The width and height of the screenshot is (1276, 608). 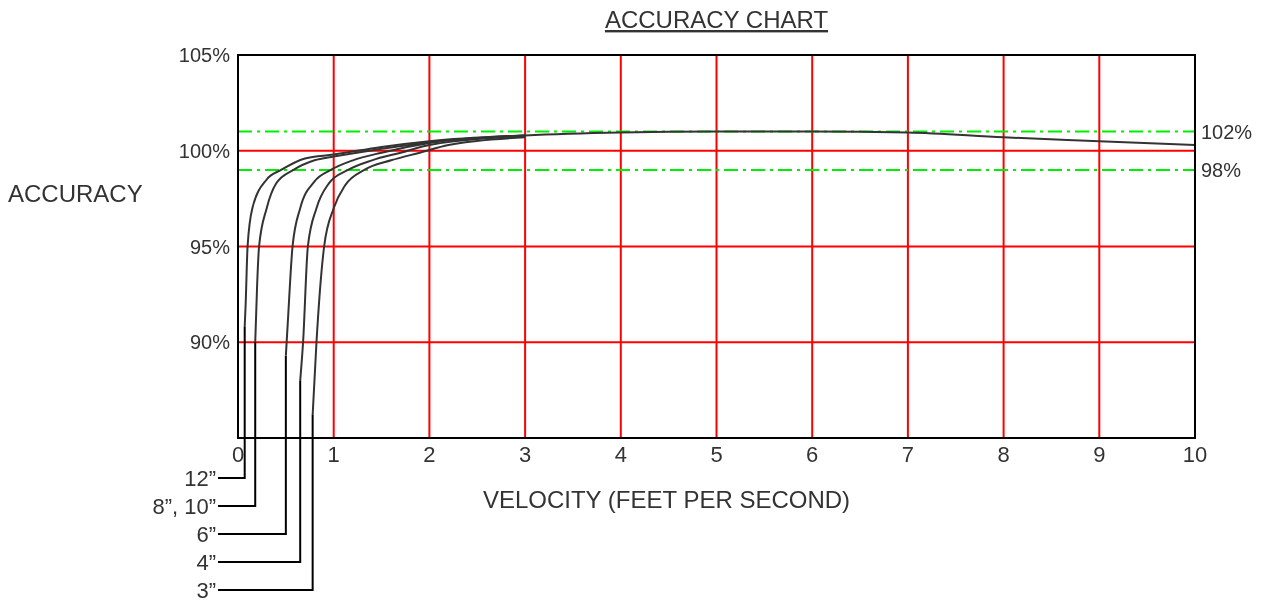 What do you see at coordinates (716, 19) in the screenshot?
I see `chart-title: ACCURACY CHART` at bounding box center [716, 19].